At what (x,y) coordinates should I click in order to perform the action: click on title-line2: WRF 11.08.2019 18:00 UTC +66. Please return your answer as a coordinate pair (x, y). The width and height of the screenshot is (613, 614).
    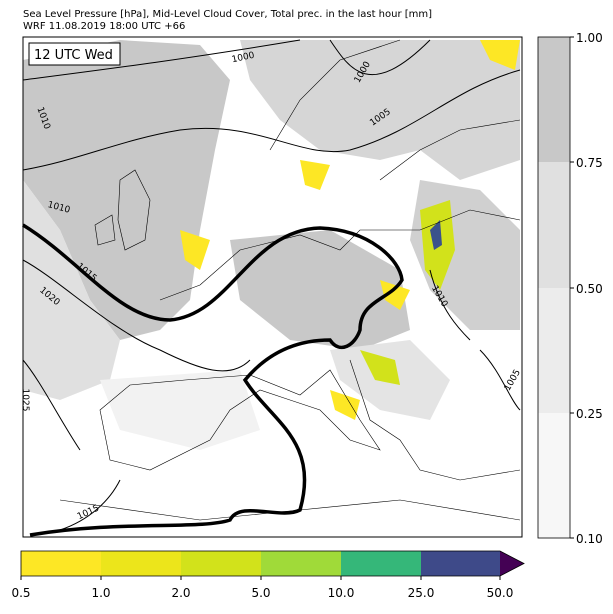
    Looking at the image, I should click on (104, 26).